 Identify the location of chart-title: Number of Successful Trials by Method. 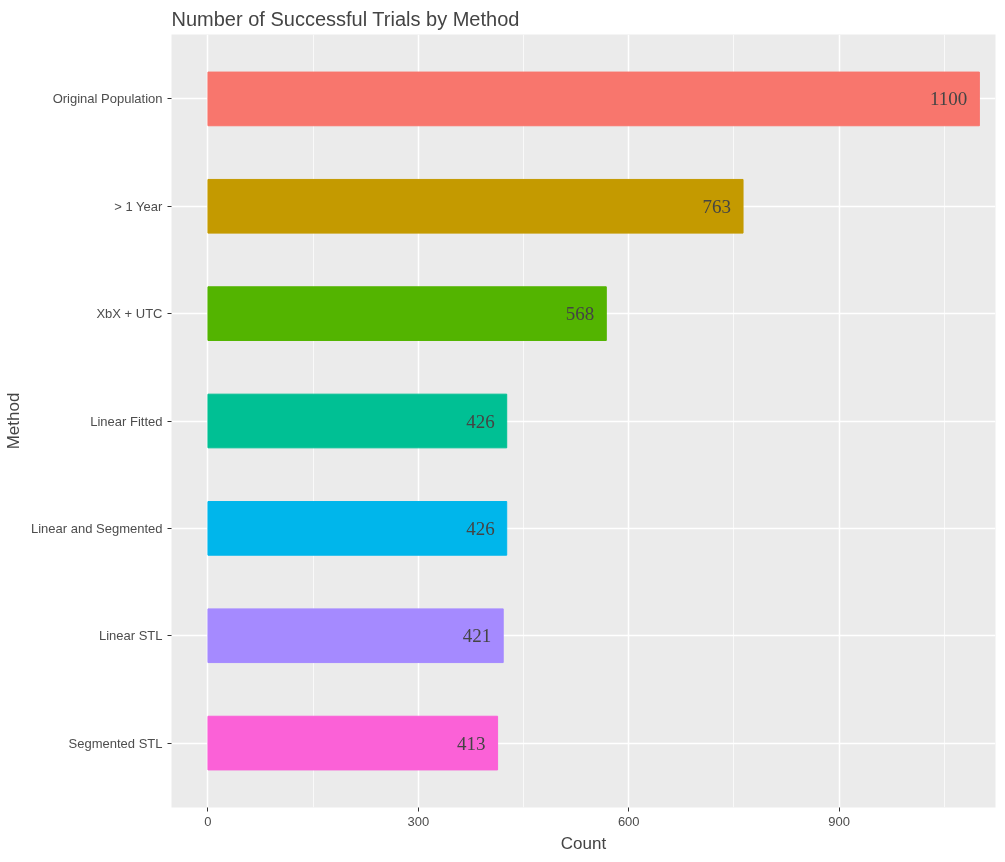
(345, 18).